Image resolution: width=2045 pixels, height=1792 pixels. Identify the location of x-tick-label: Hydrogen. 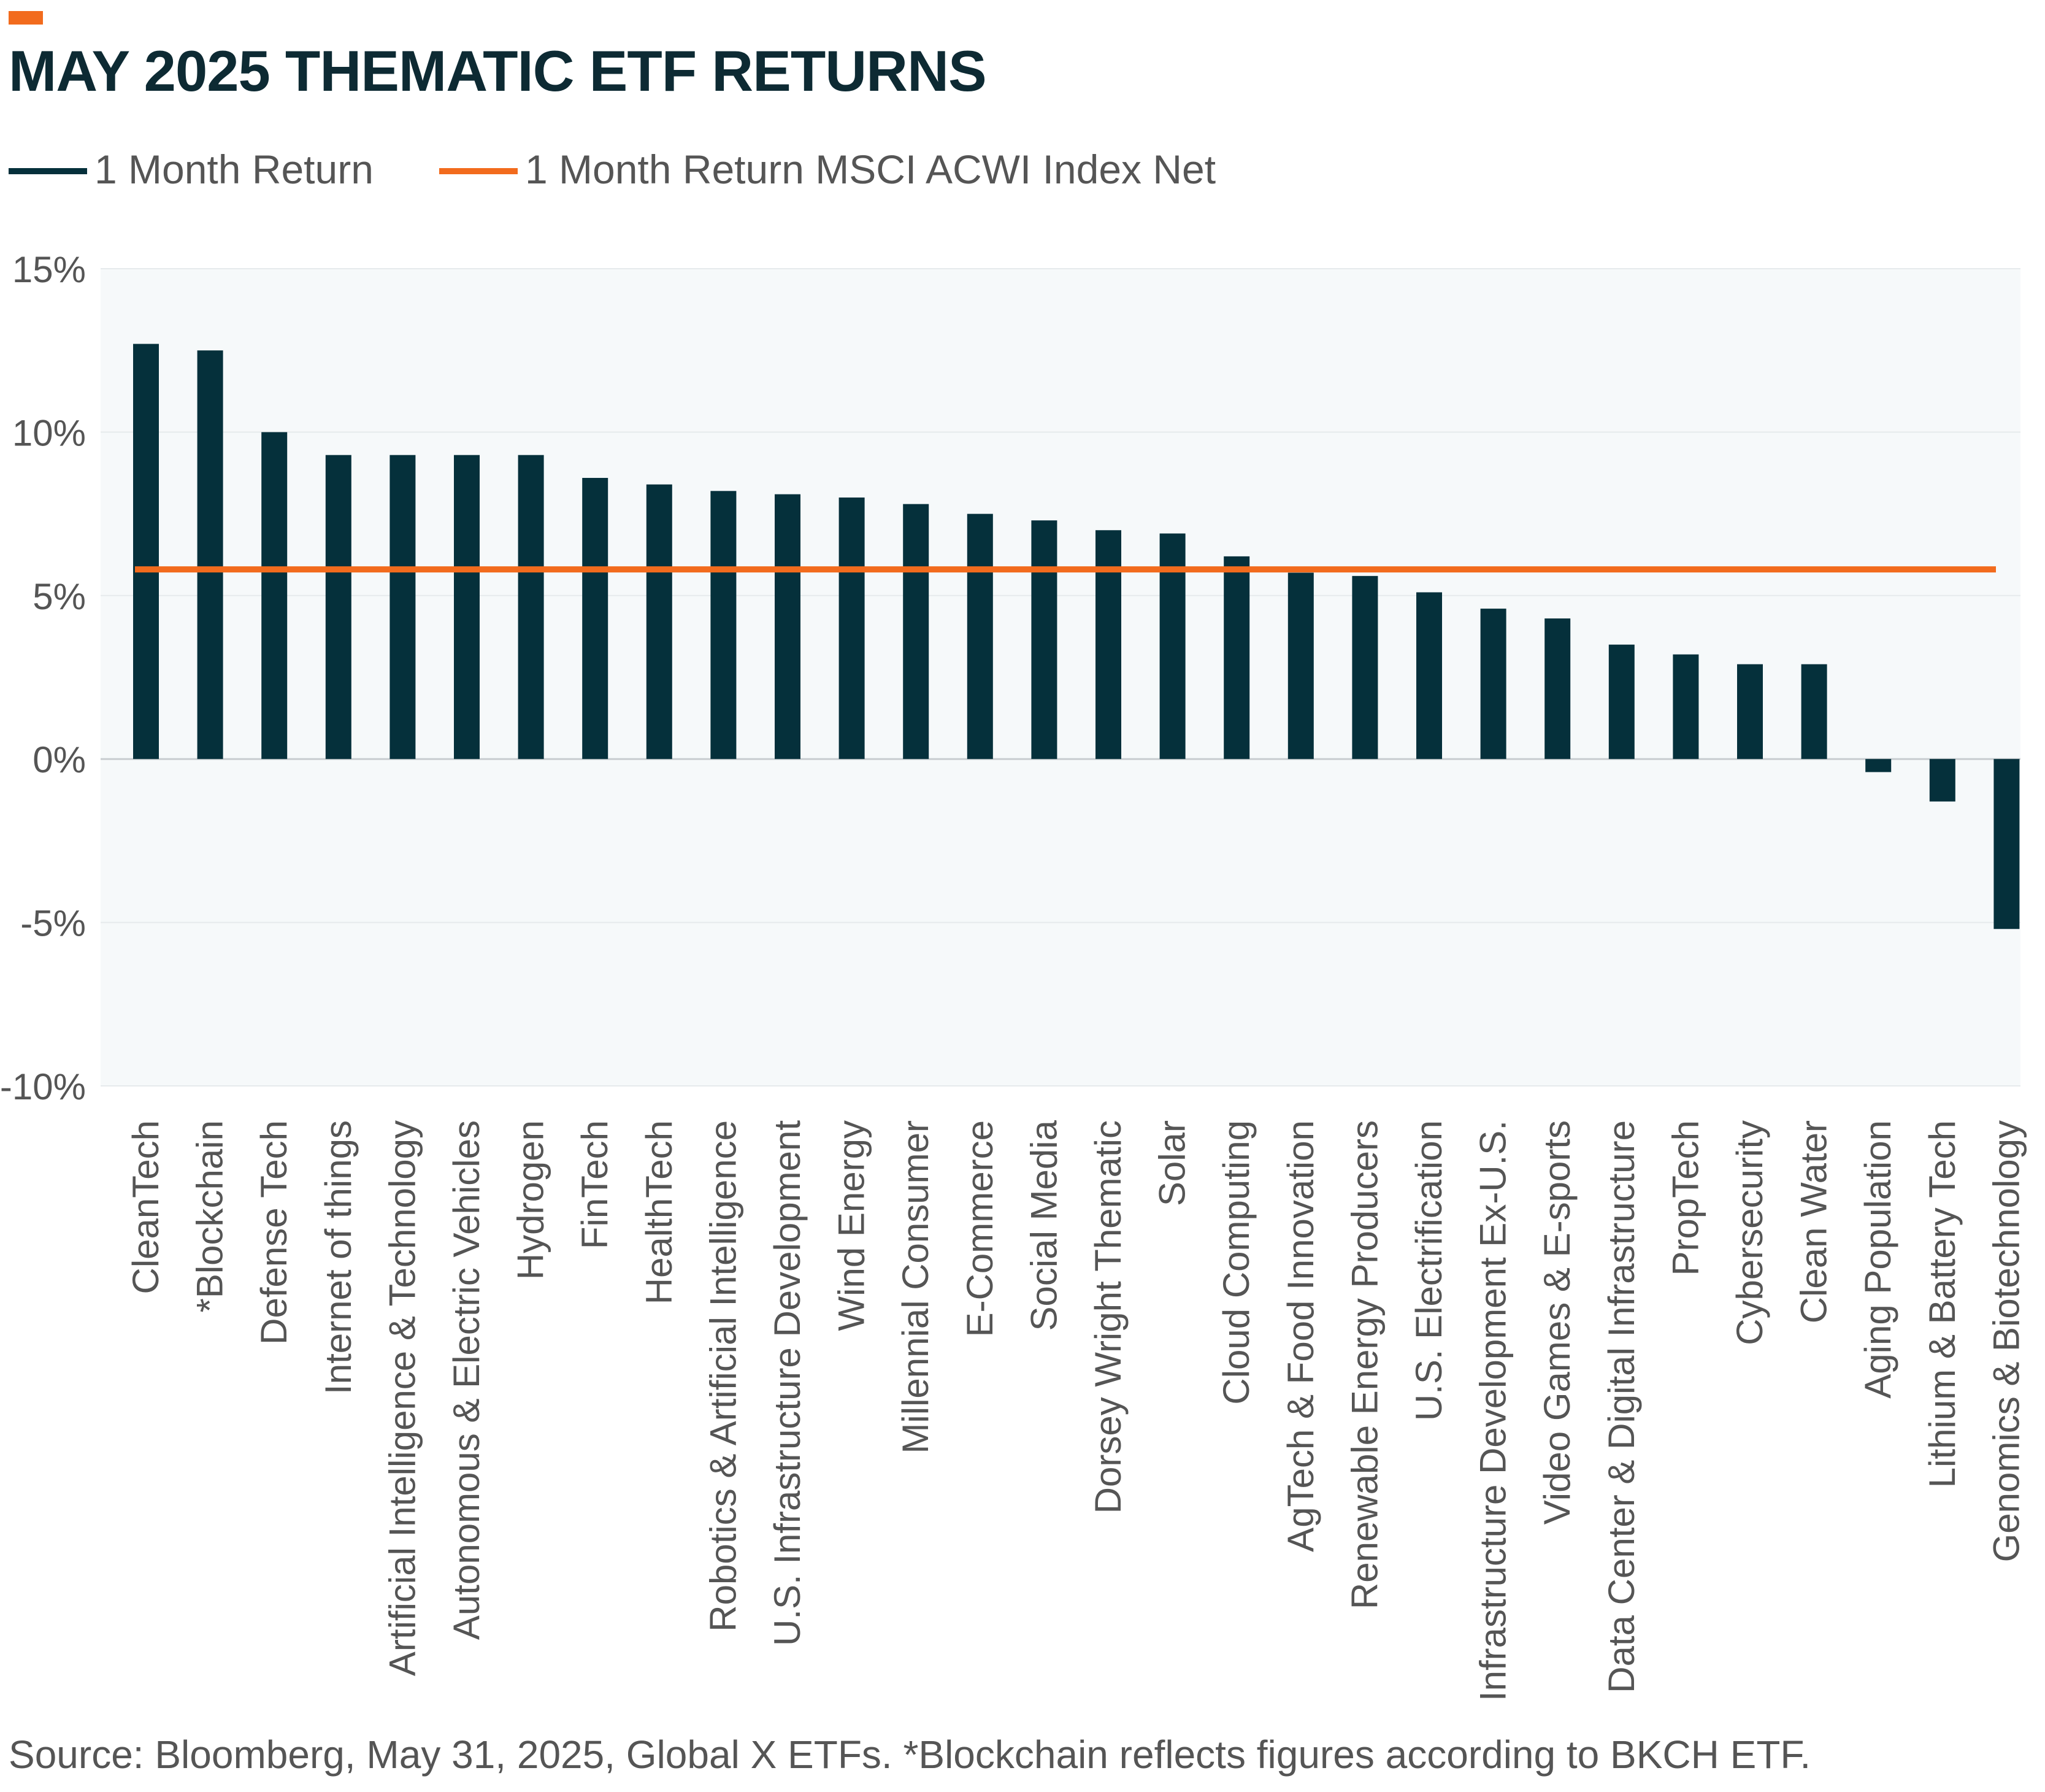
(530, 1200).